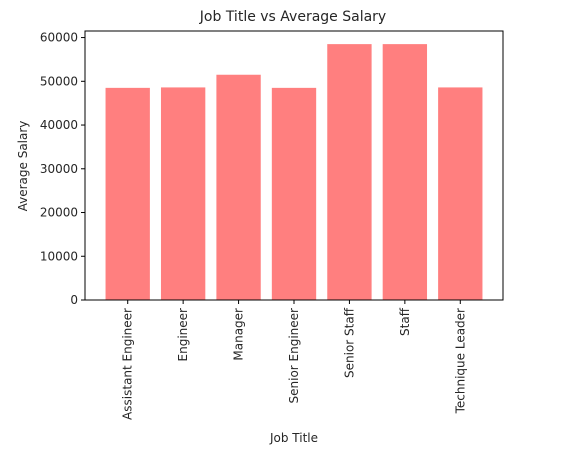  I want to click on x-tick-label: Assistant Engineer, so click(128, 364).